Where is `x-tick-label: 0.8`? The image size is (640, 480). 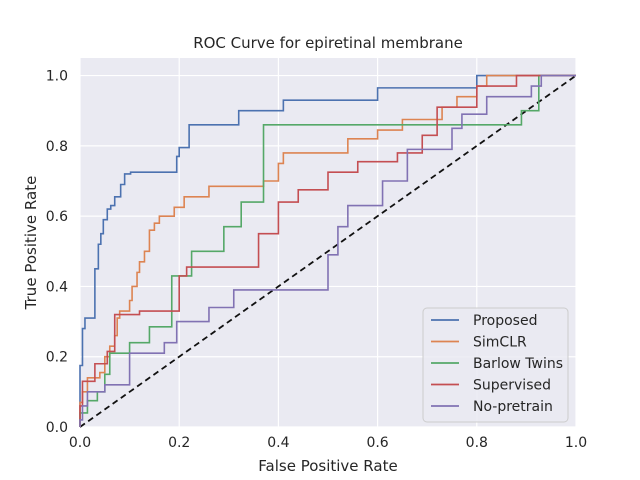 x-tick-label: 0.8 is located at coordinates (477, 443).